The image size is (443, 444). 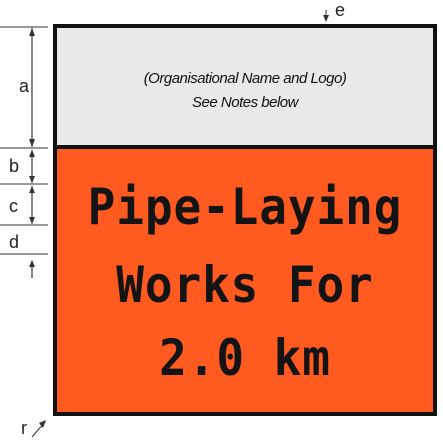 I want to click on dim-c-arrow-down, so click(x=32, y=220).